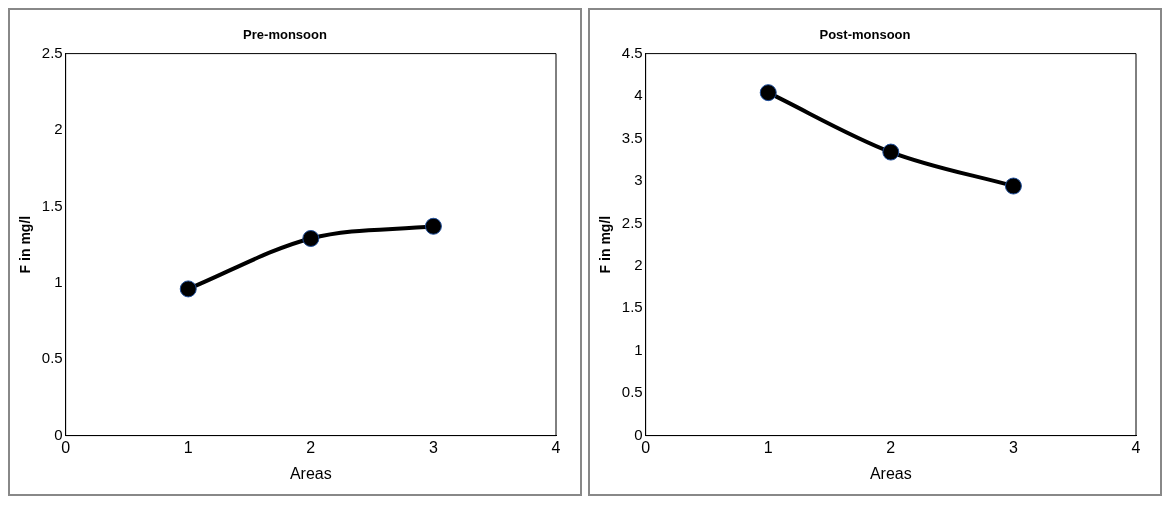  What do you see at coordinates (638, 95) in the screenshot?
I see `y-tick-label: 4` at bounding box center [638, 95].